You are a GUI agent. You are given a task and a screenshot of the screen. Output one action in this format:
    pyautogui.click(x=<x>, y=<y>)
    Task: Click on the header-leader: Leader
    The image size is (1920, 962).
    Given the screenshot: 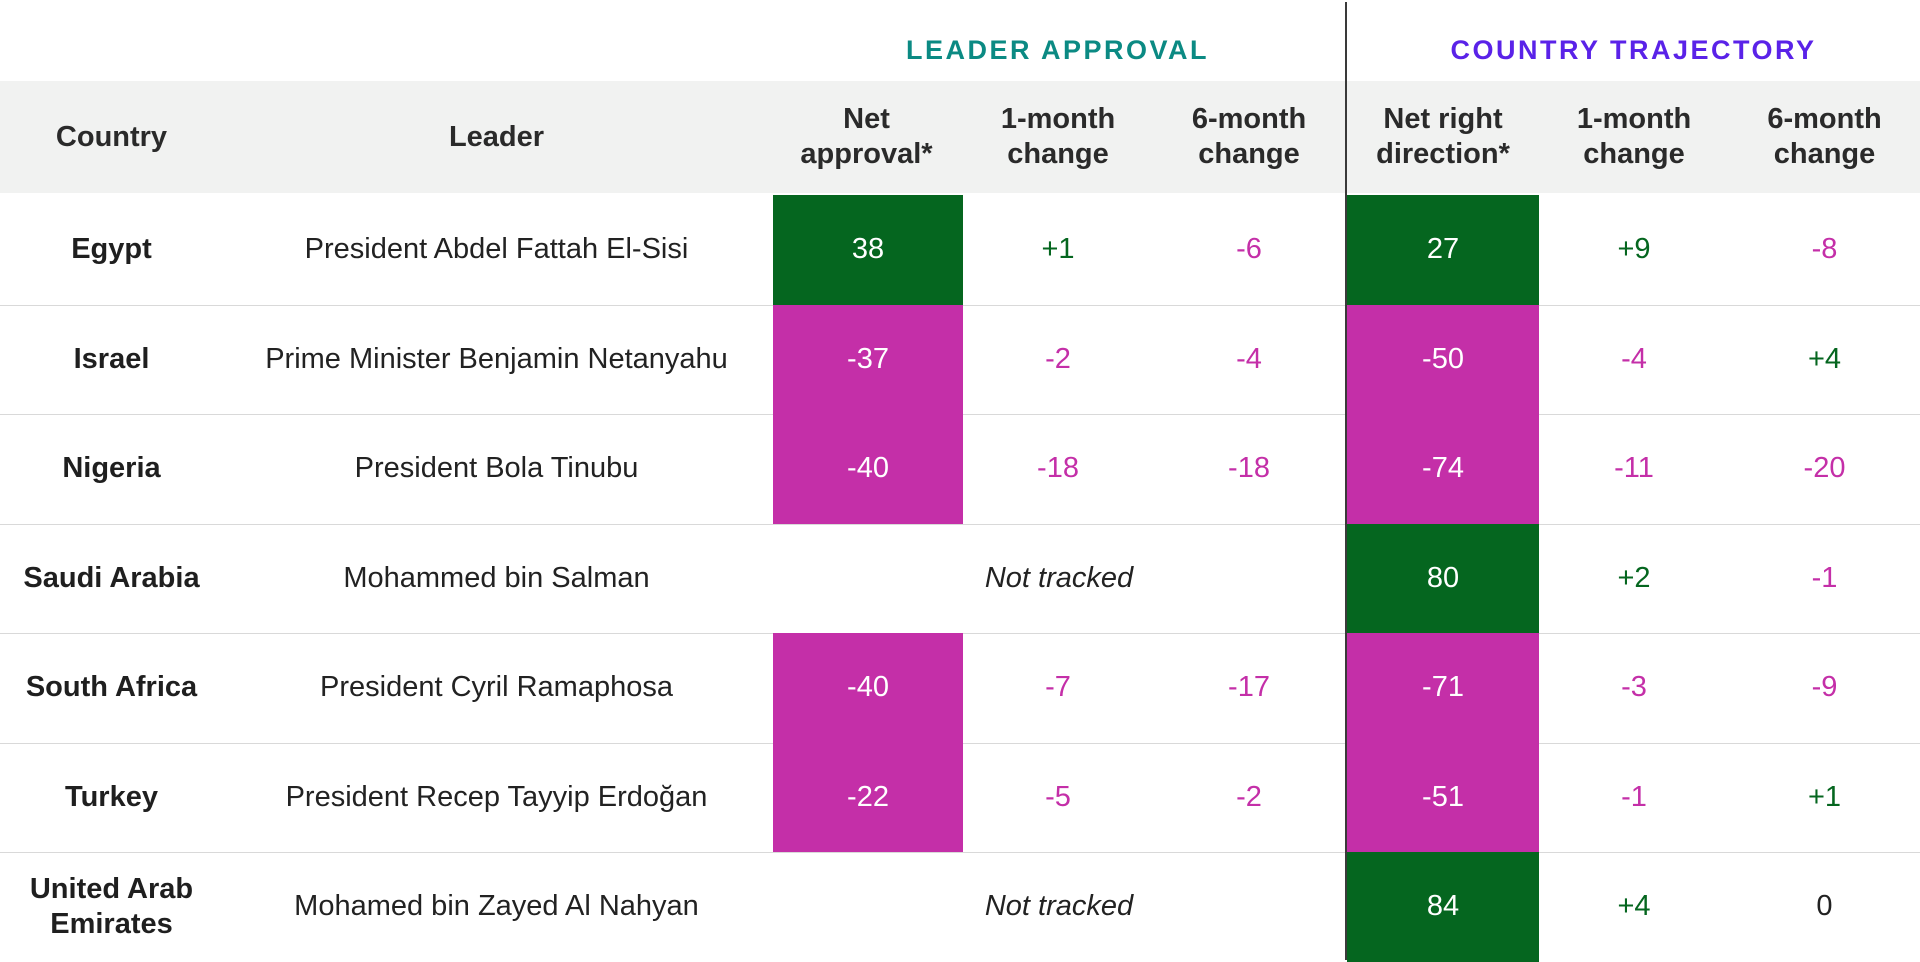 What is the action you would take?
    pyautogui.click(x=496, y=136)
    